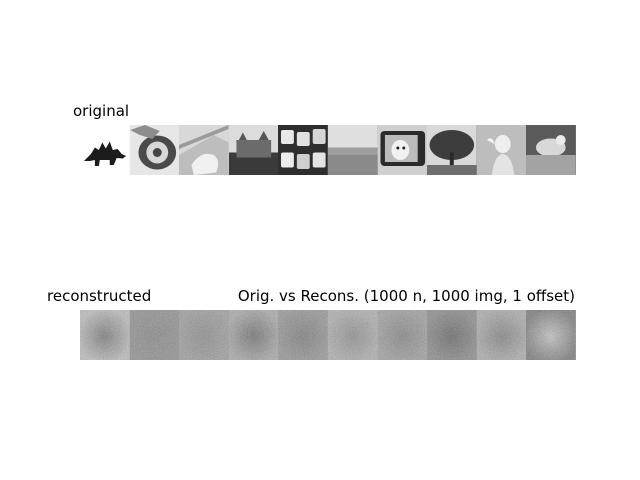 The image size is (640, 480). What do you see at coordinates (253, 150) in the screenshot?
I see `castle-thumbnail` at bounding box center [253, 150].